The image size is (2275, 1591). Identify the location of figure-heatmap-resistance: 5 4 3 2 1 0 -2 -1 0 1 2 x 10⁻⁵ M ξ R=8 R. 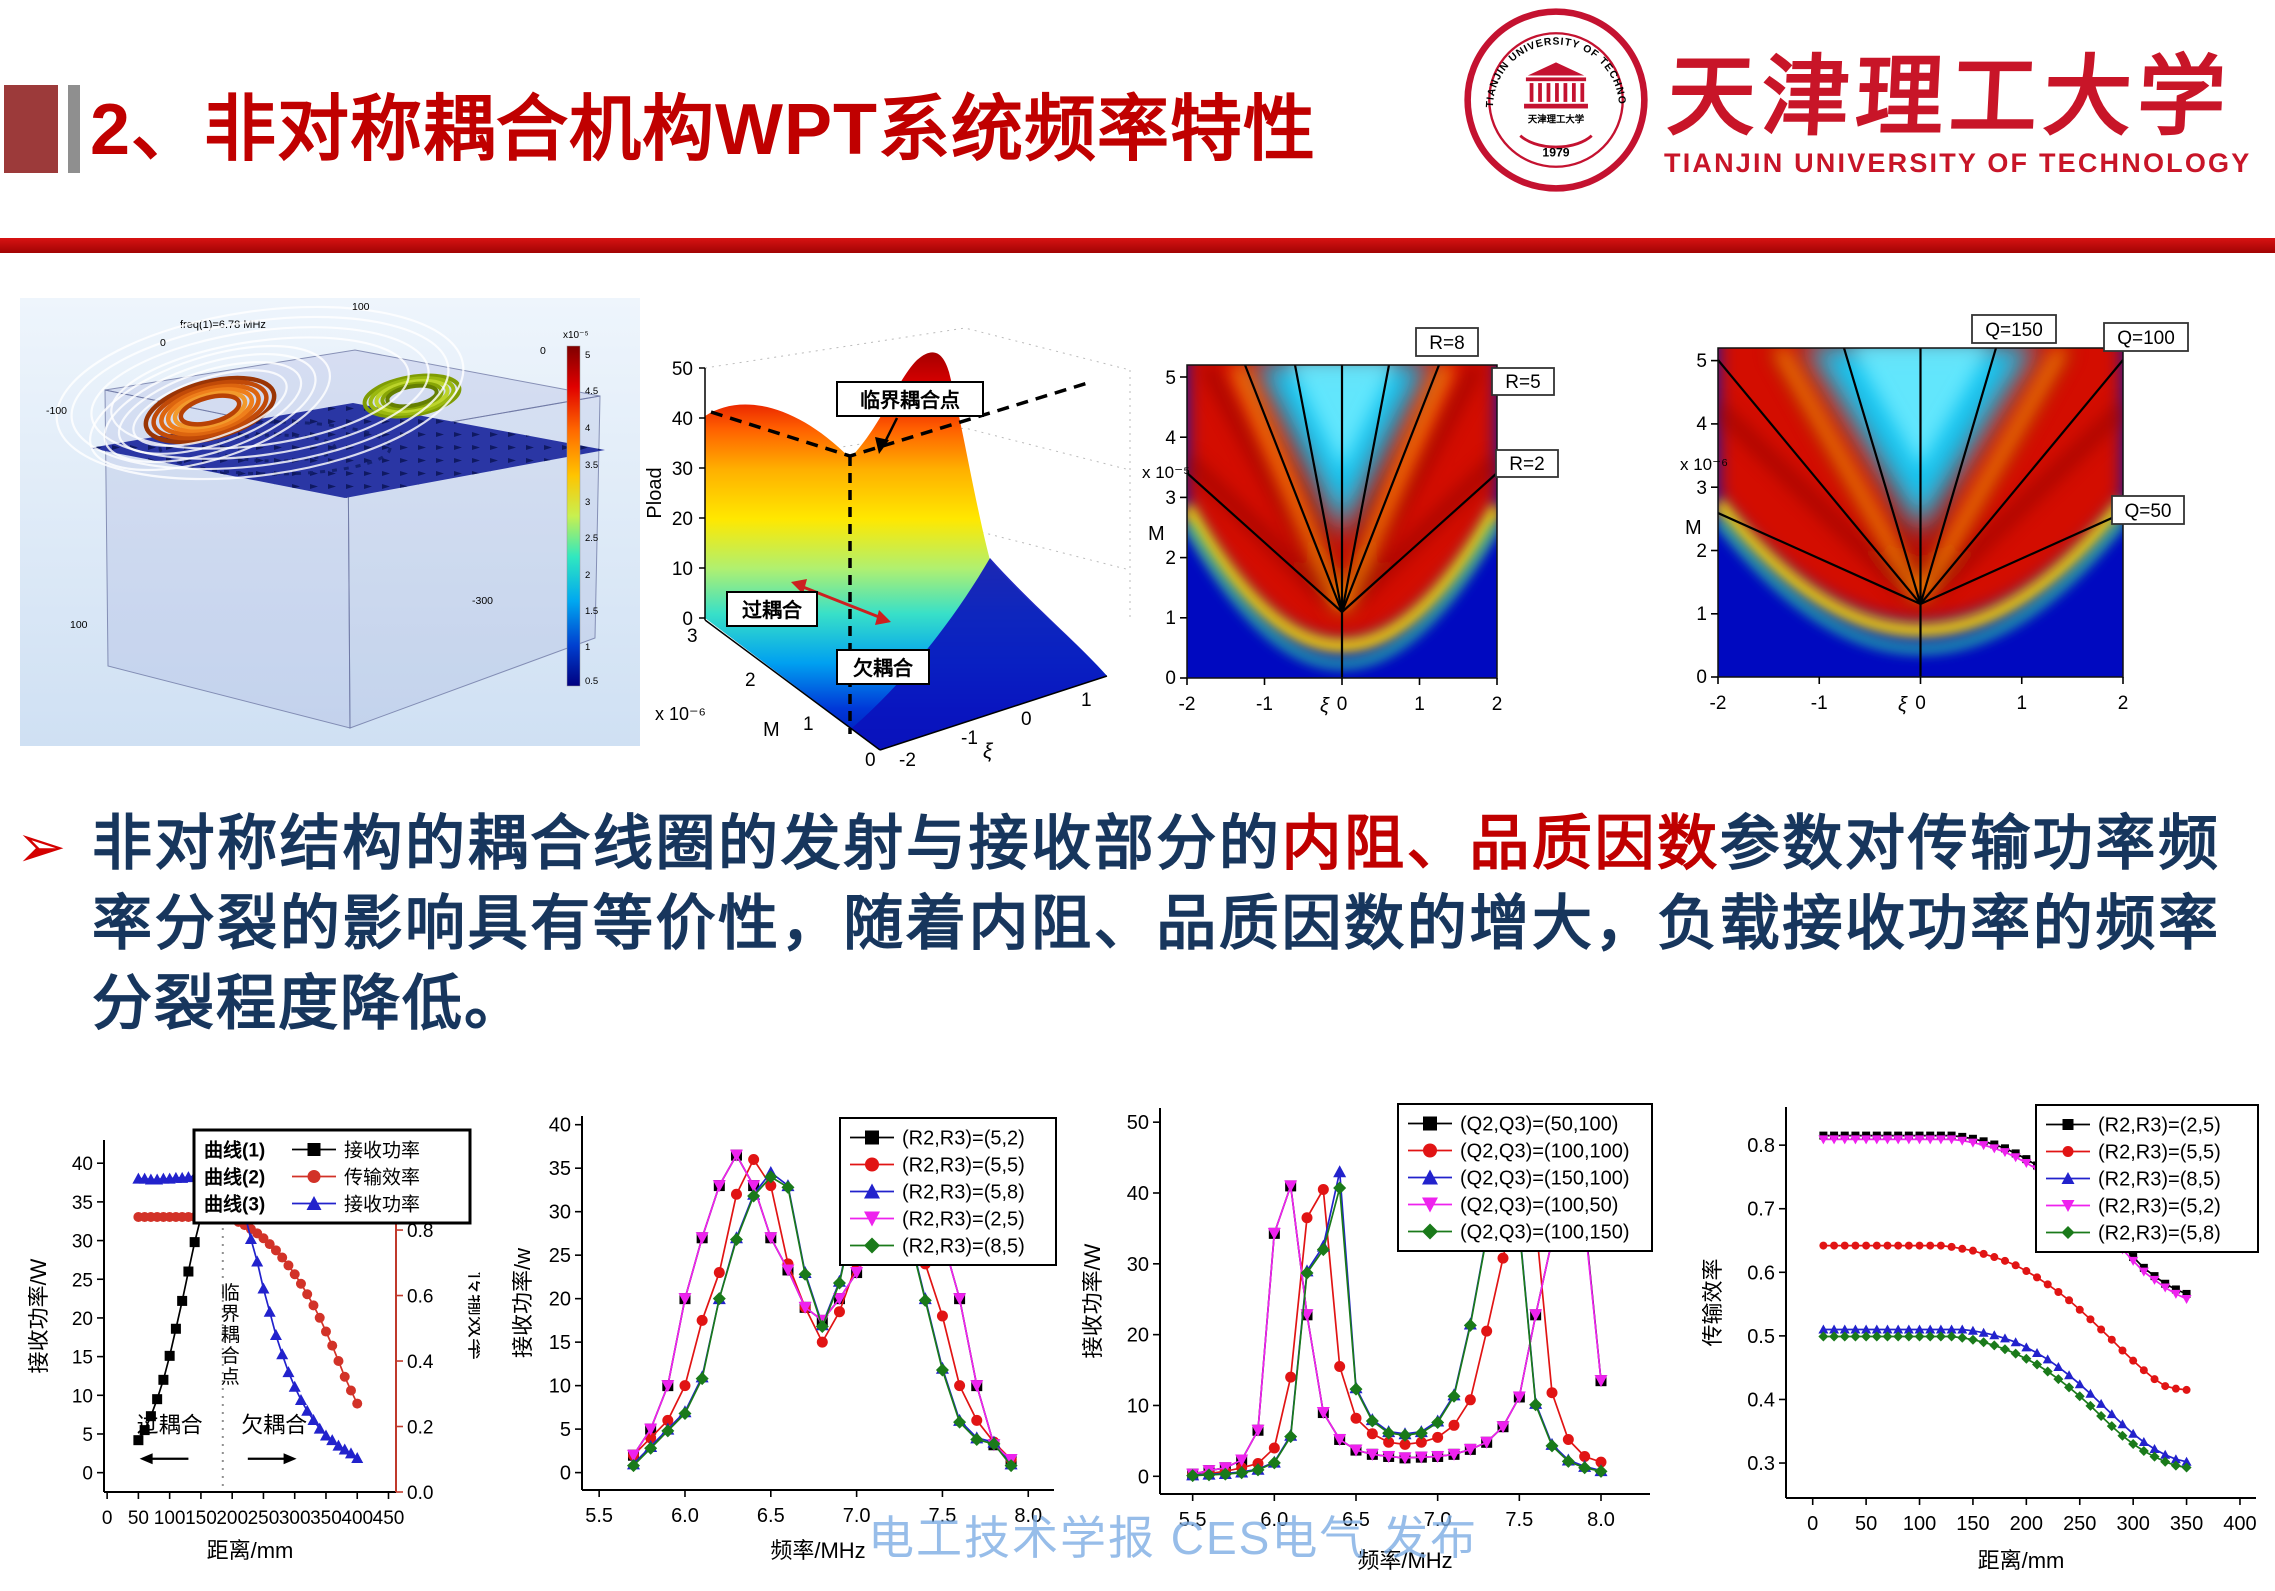
(1420, 528).